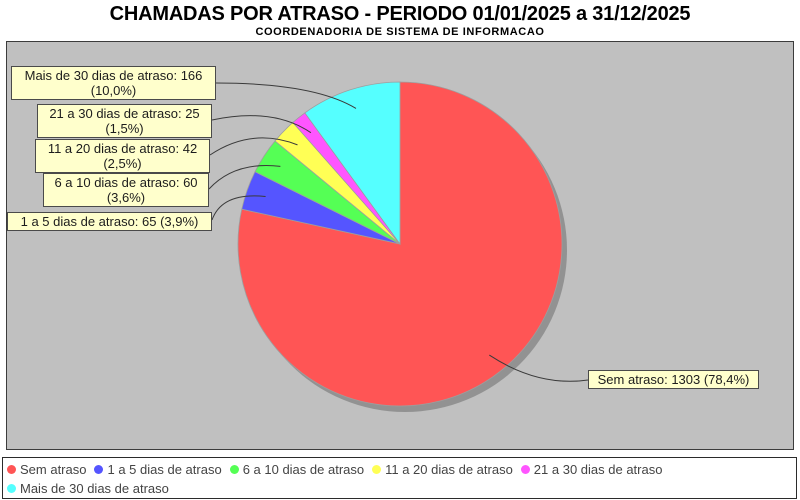 The height and width of the screenshot is (500, 800). I want to click on callout-1-a-5-dias: 1 a 5 dias de atraso: 65 (3,9%), so click(109, 221).